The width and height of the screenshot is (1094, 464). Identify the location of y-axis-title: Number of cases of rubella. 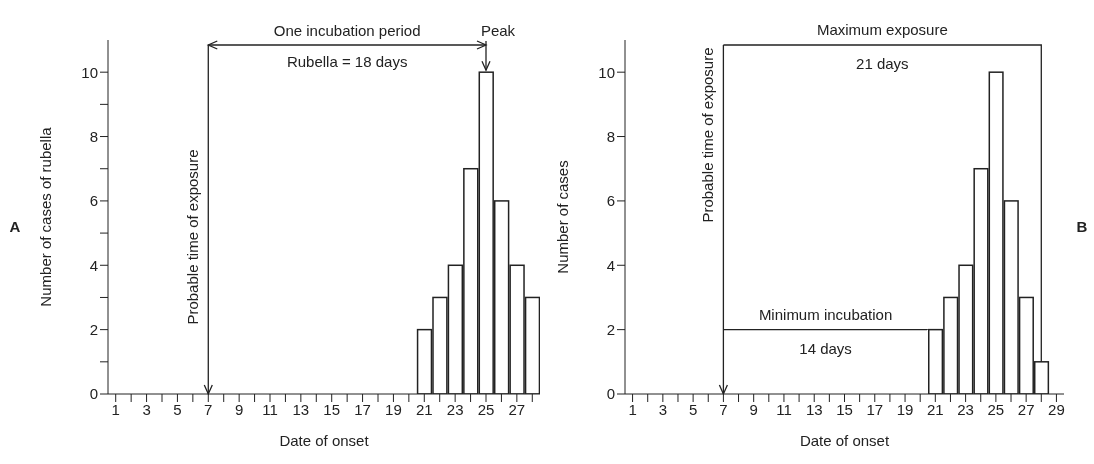
(46, 216).